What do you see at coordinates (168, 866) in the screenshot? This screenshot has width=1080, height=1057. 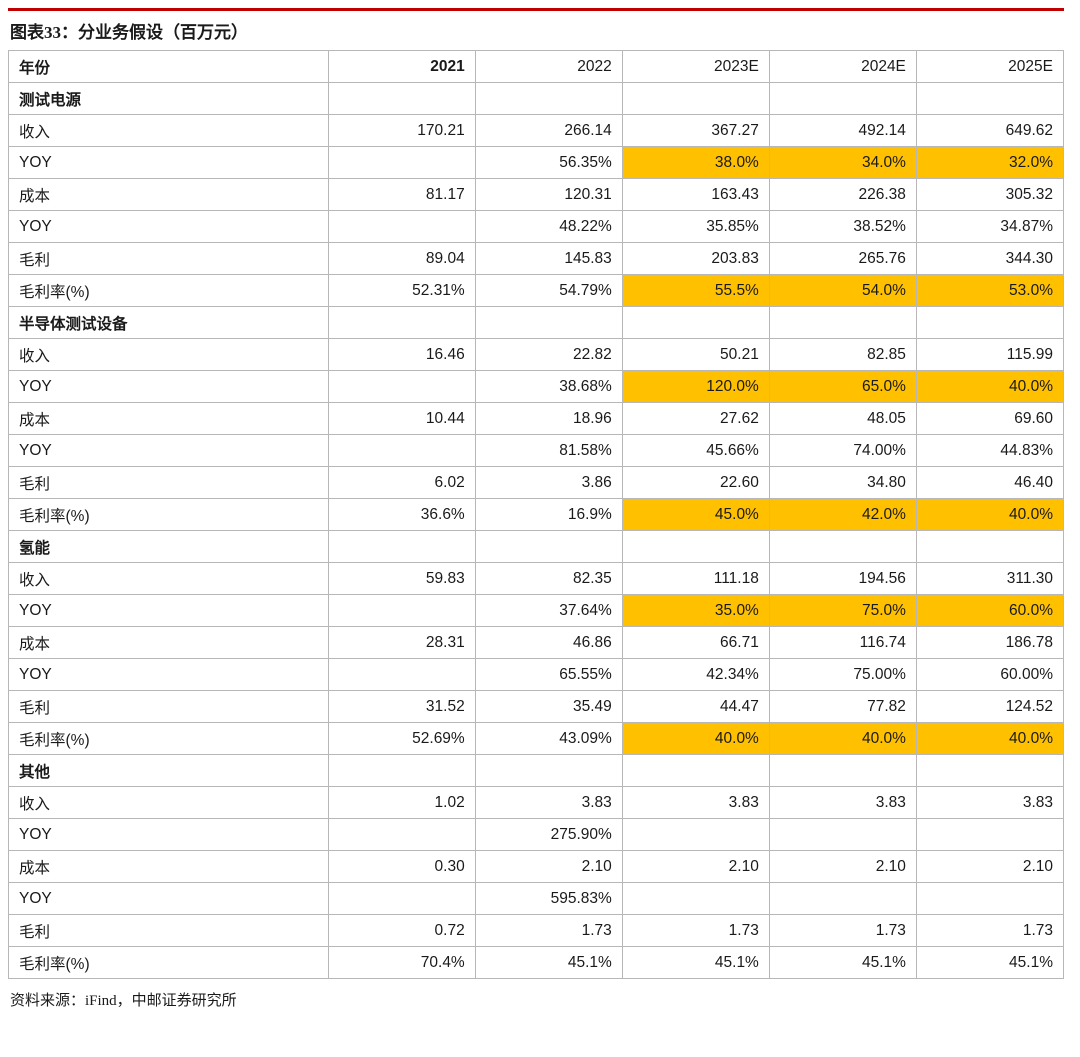 I see `row-label: 成本` at bounding box center [168, 866].